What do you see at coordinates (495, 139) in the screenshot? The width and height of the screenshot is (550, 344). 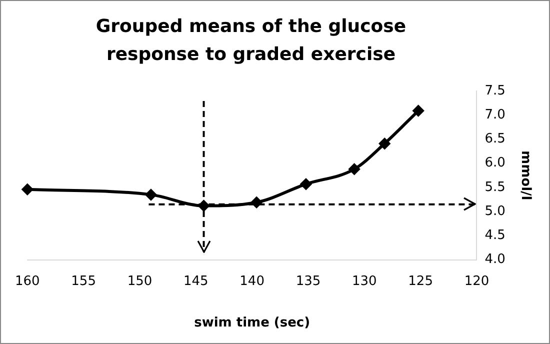 I see `y-tick-label: 6.5` at bounding box center [495, 139].